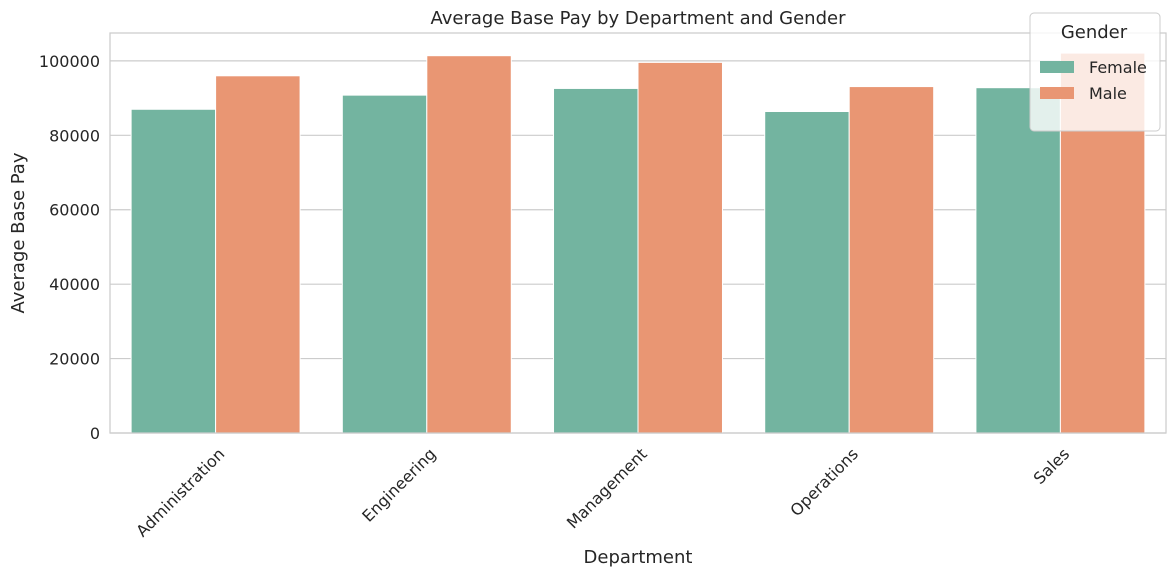 The height and width of the screenshot is (576, 1176). I want to click on y-axis-label: Average Base Pay, so click(18, 232).